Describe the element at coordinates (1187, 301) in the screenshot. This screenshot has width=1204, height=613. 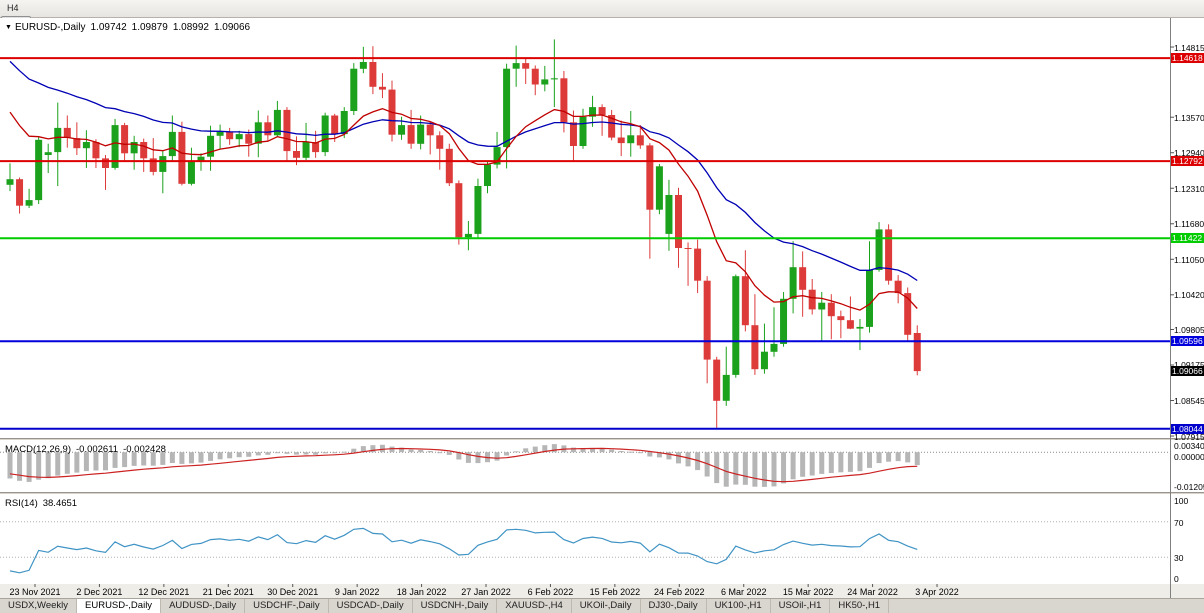
I see `price-axis` at that location.